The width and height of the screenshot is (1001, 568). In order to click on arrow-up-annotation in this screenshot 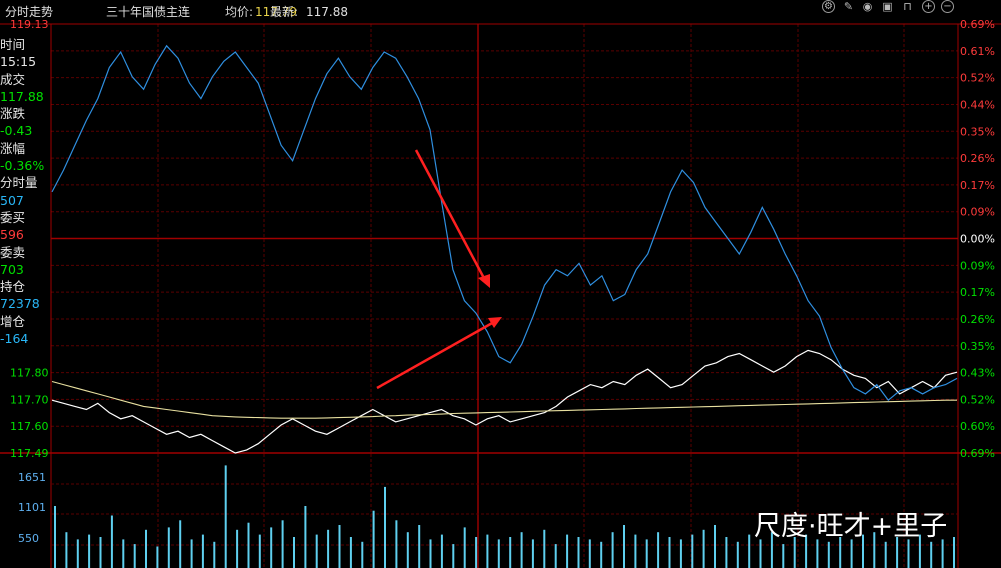, I will do `click(435, 355)`.